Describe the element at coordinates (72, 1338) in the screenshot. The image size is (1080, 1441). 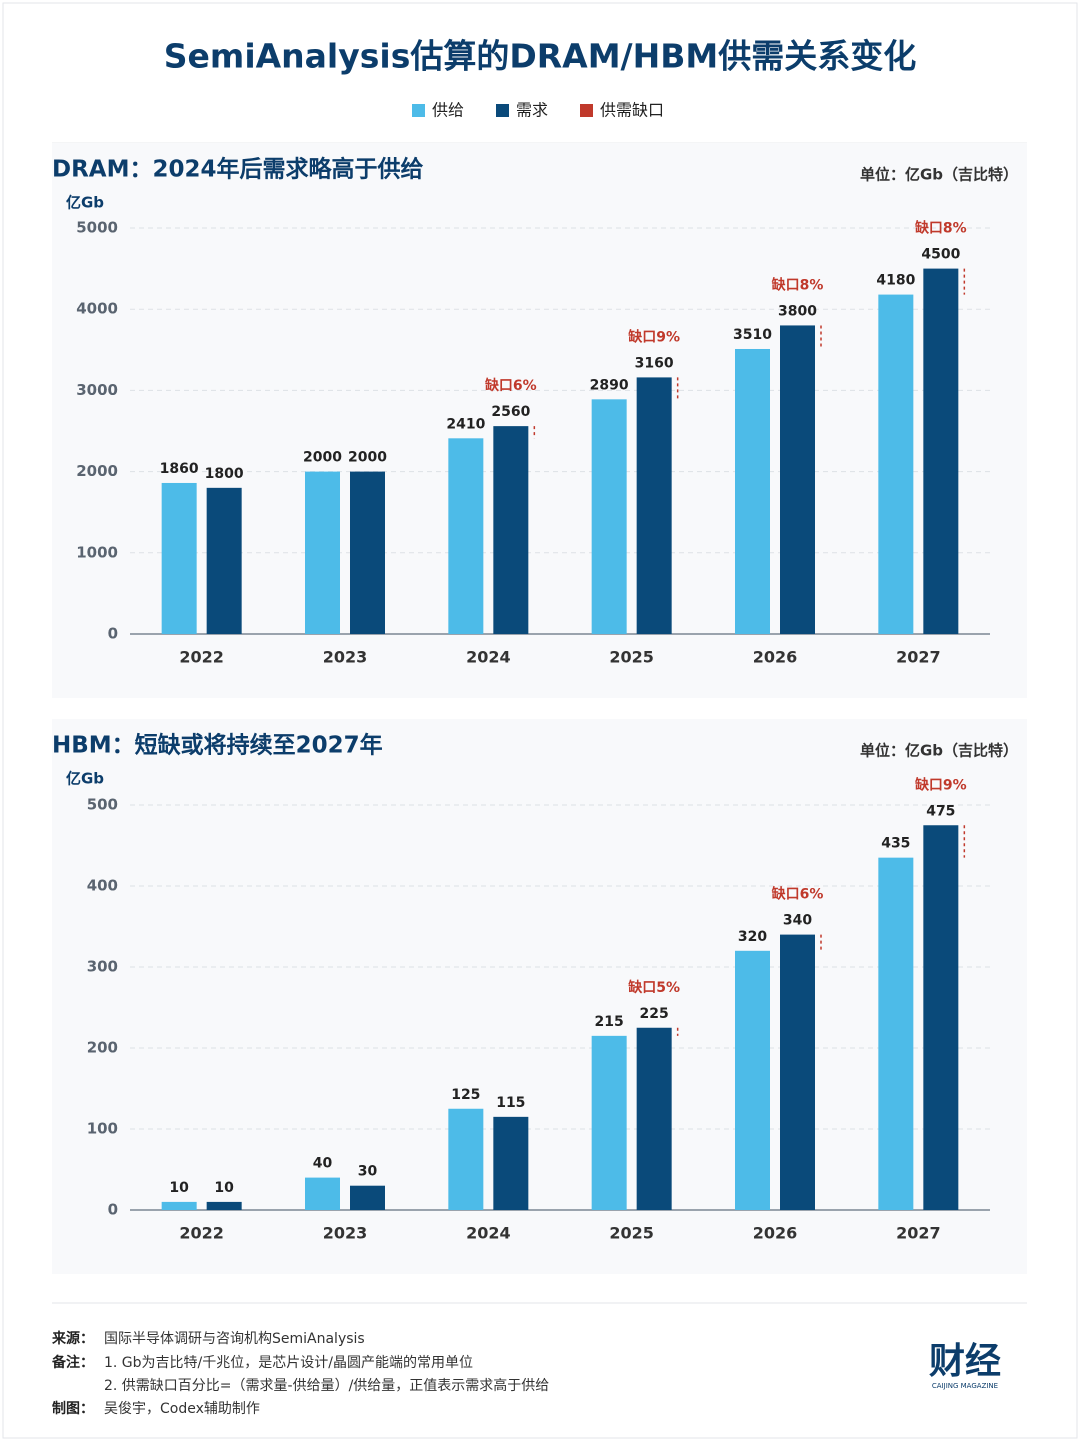
I see `footer-label: 来源：` at that location.